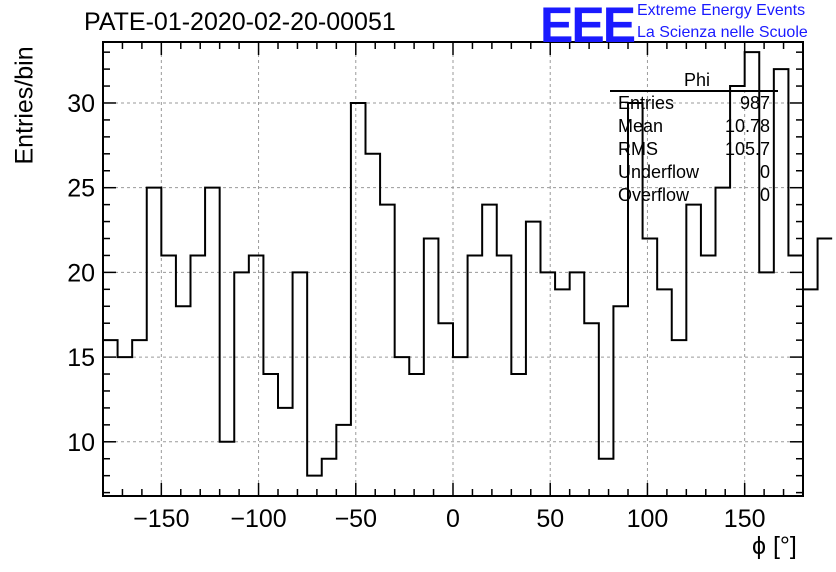 The height and width of the screenshot is (572, 836). Describe the element at coordinates (24, 105) in the screenshot. I see `y-axis-label: Entries/bin` at that location.